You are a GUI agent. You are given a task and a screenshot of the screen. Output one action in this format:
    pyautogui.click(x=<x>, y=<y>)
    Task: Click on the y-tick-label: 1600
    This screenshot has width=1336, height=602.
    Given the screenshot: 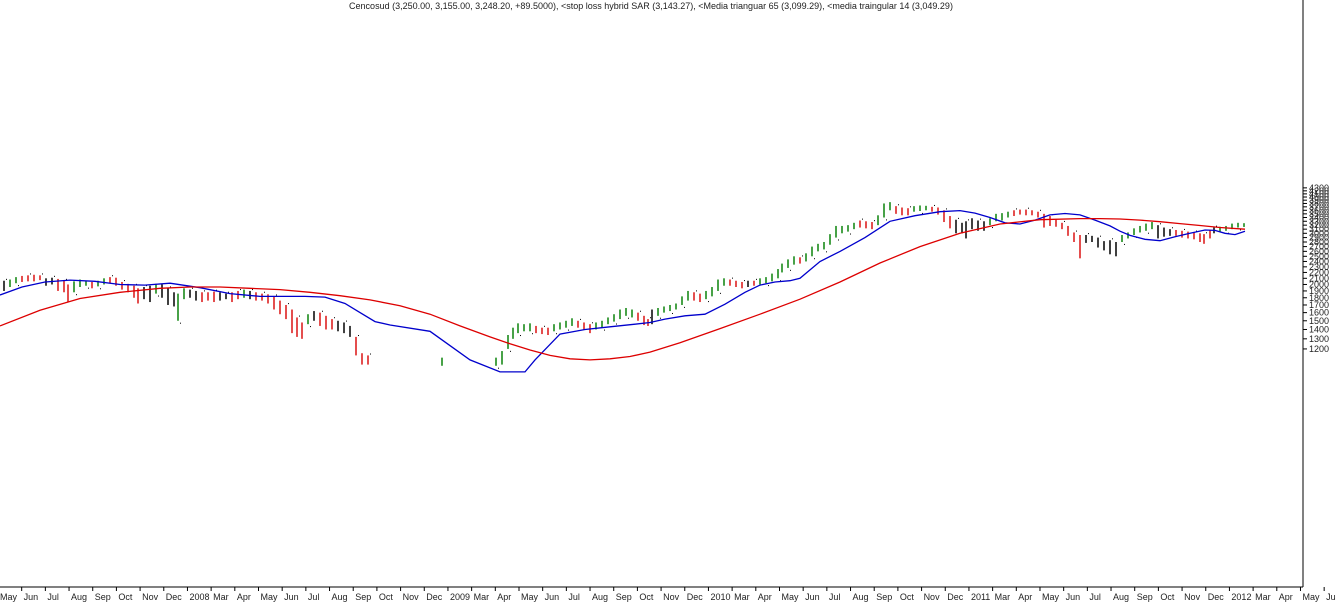 What is the action you would take?
    pyautogui.click(x=1319, y=313)
    